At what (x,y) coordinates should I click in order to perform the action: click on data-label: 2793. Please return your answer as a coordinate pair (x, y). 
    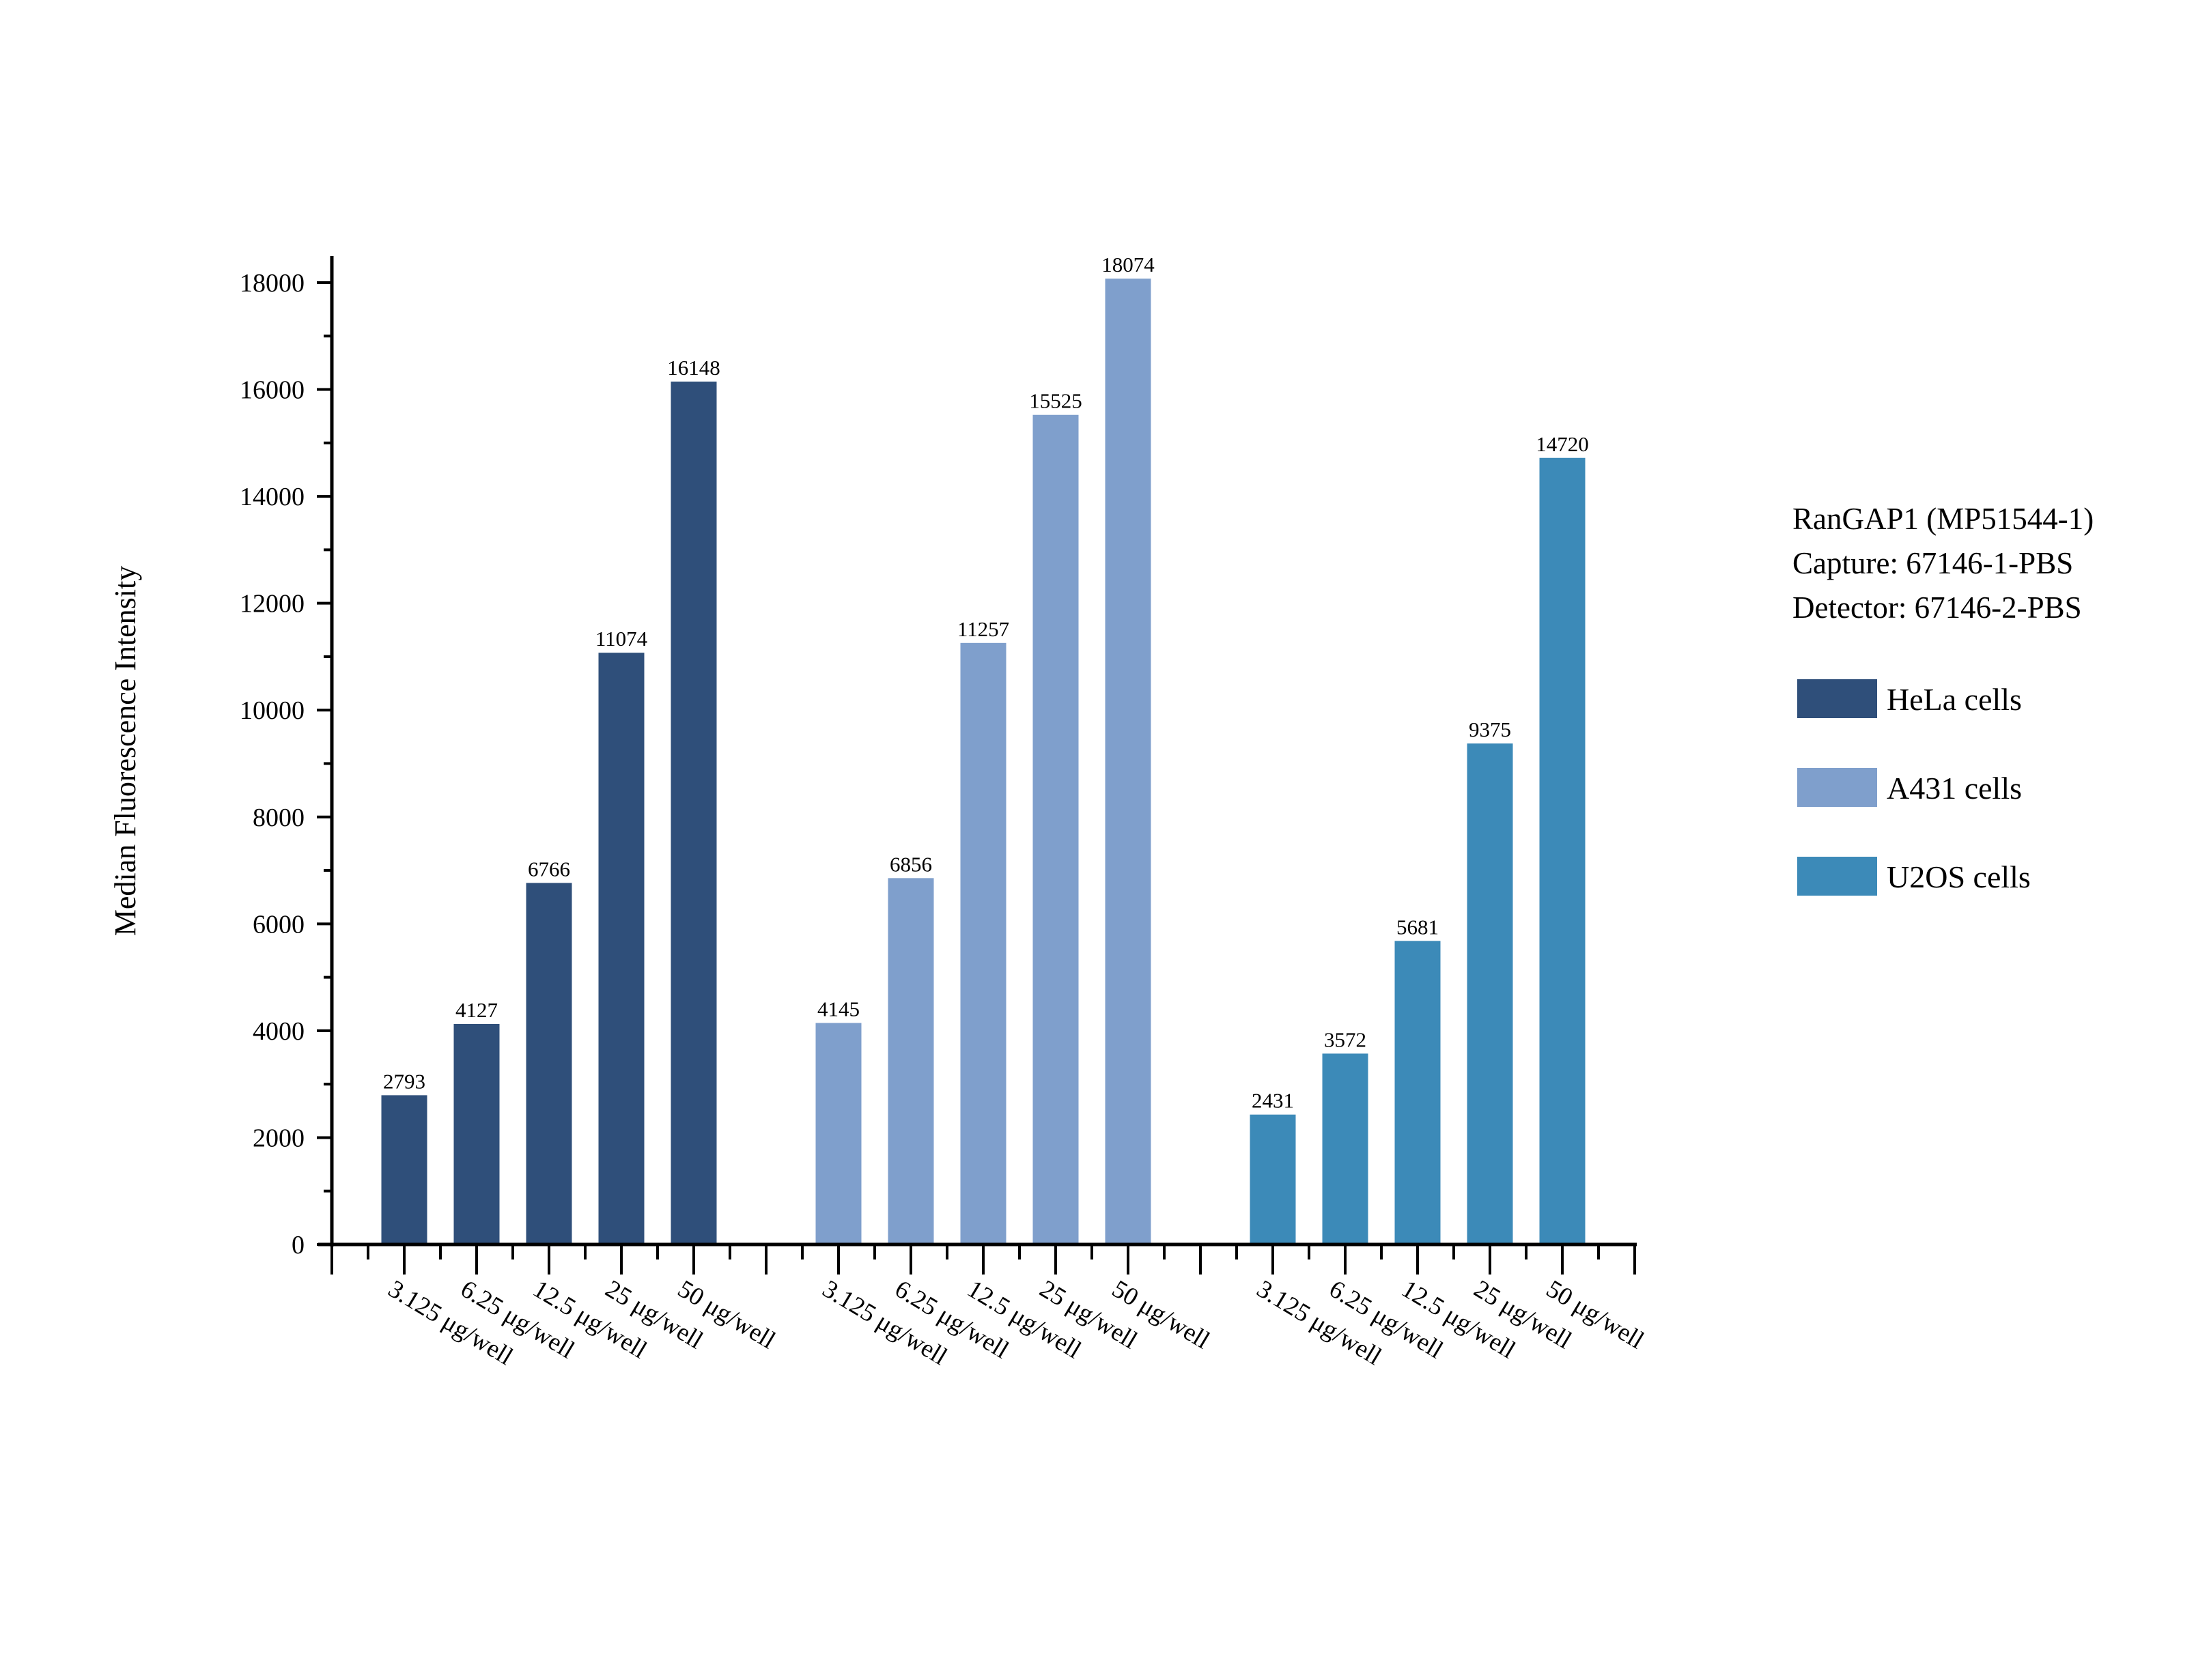
    Looking at the image, I should click on (404, 1081).